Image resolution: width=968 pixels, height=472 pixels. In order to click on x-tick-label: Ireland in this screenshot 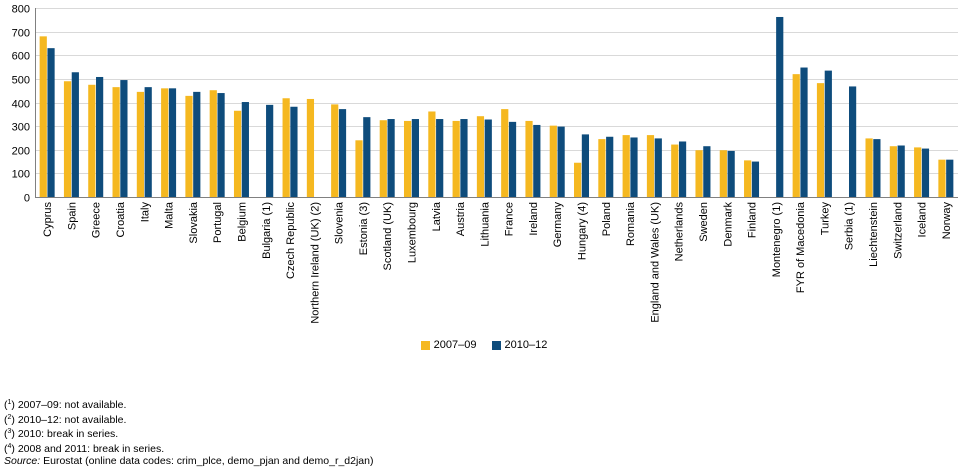, I will do `click(534, 219)`.